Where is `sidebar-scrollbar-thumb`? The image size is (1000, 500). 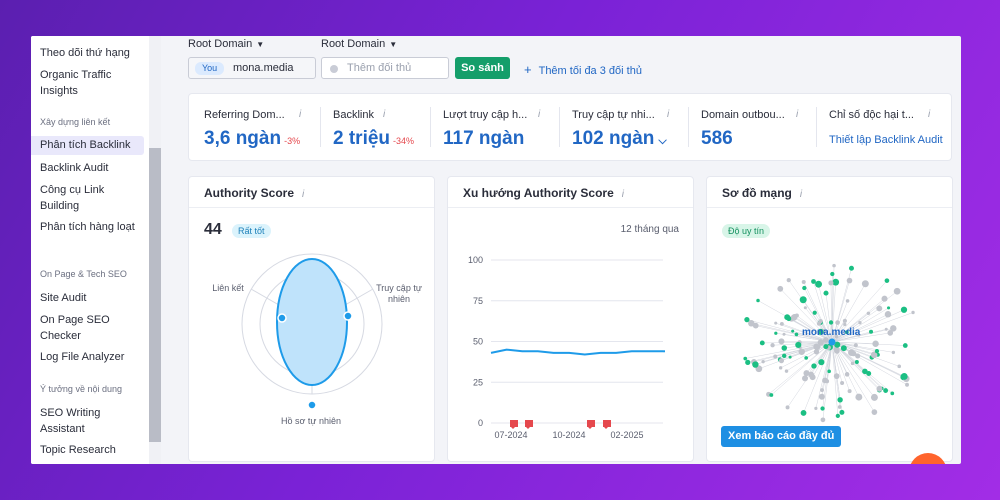
sidebar-scrollbar-thumb is located at coordinates (155, 295).